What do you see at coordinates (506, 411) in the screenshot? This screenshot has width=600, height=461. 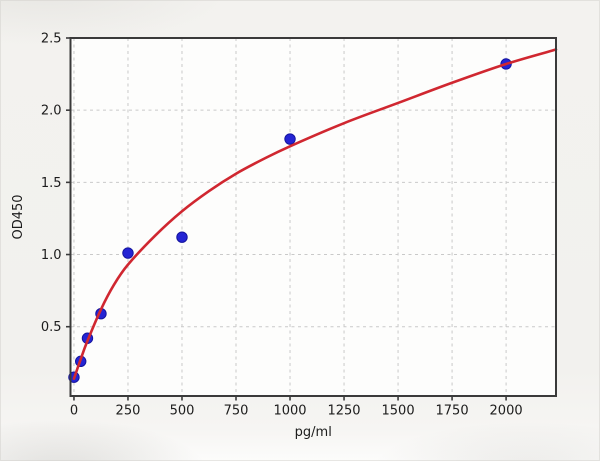 I see `x-tick-label: 2000` at bounding box center [506, 411].